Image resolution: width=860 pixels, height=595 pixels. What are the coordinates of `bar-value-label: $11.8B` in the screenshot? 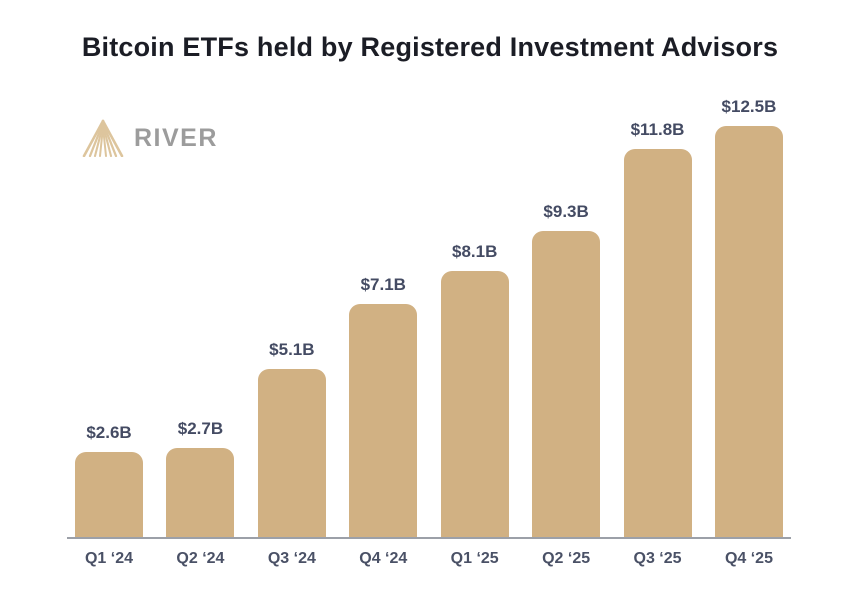 It's located at (657, 129).